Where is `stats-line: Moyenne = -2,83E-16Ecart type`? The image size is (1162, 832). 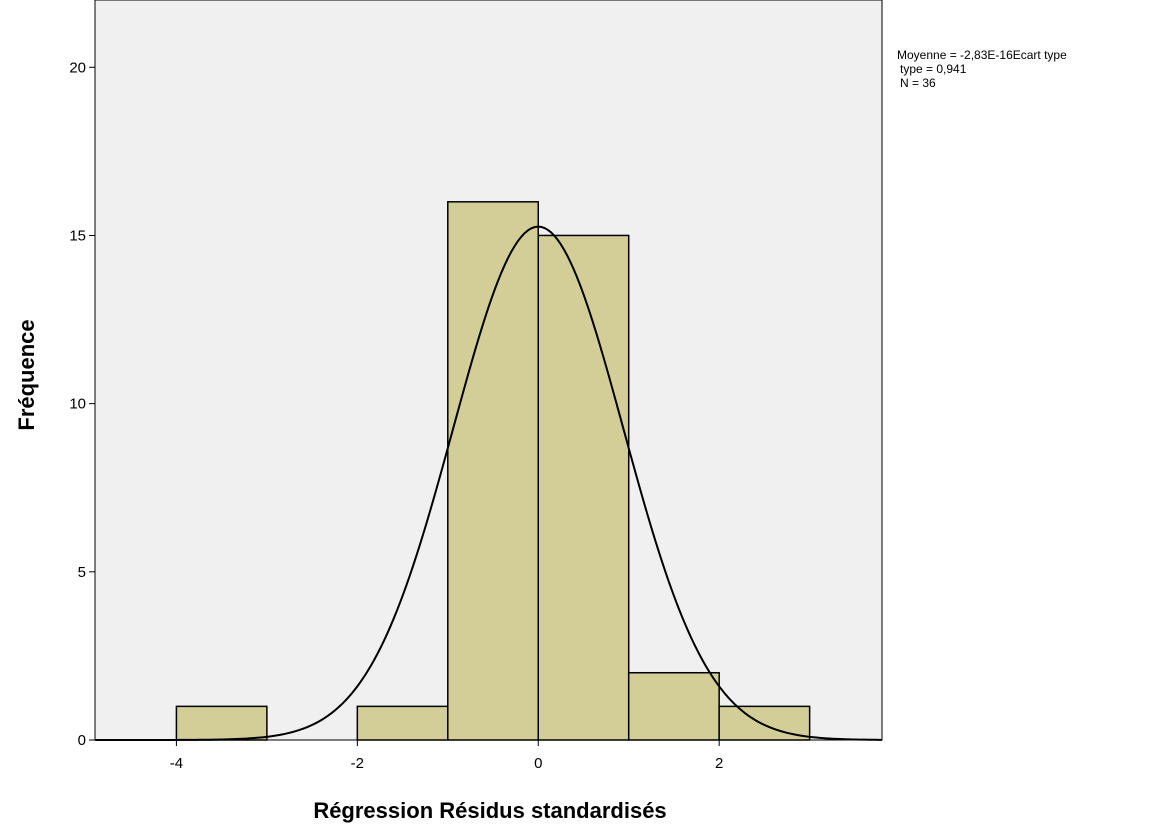 stats-line: Moyenne = -2,83E-16Ecart type is located at coordinates (982, 55).